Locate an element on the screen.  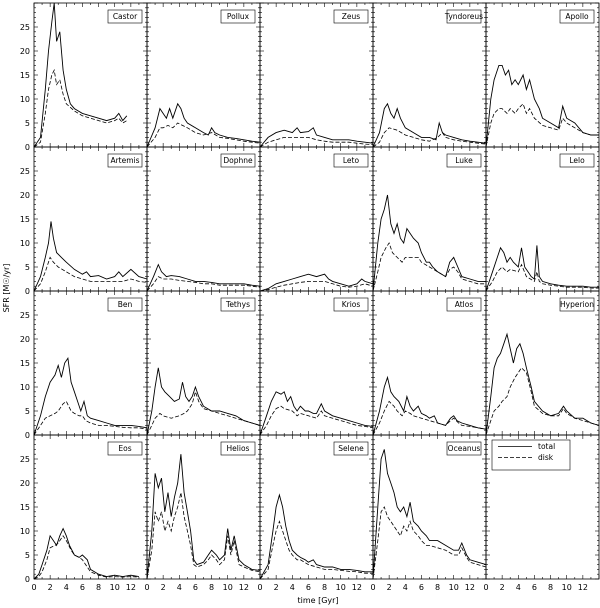
series-total-castor is located at coordinates (80, 75).